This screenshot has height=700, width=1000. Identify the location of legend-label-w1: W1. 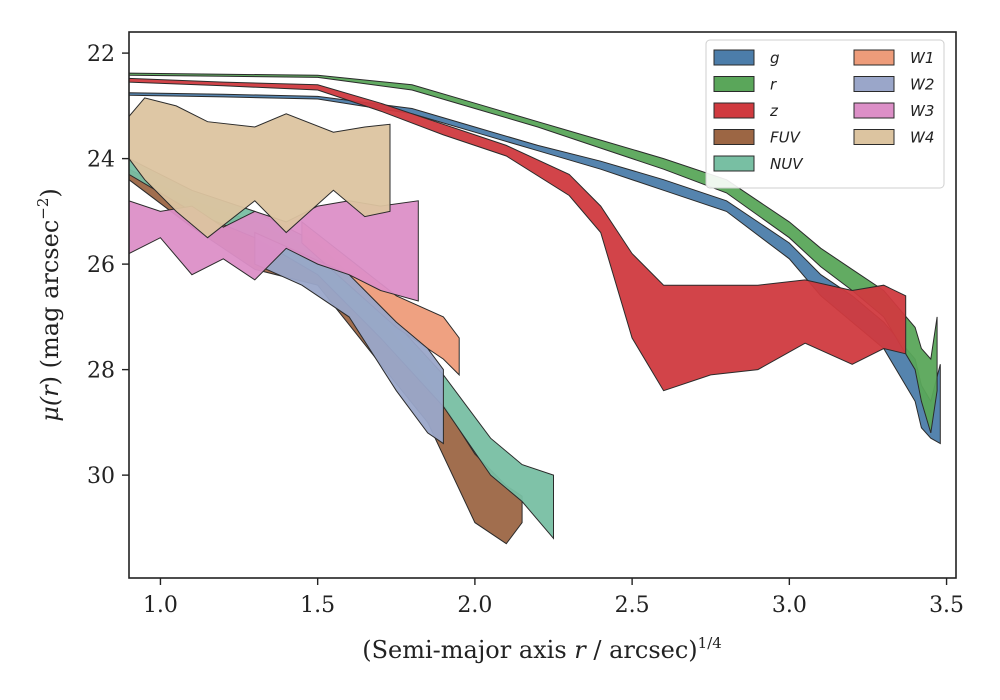
(922, 58).